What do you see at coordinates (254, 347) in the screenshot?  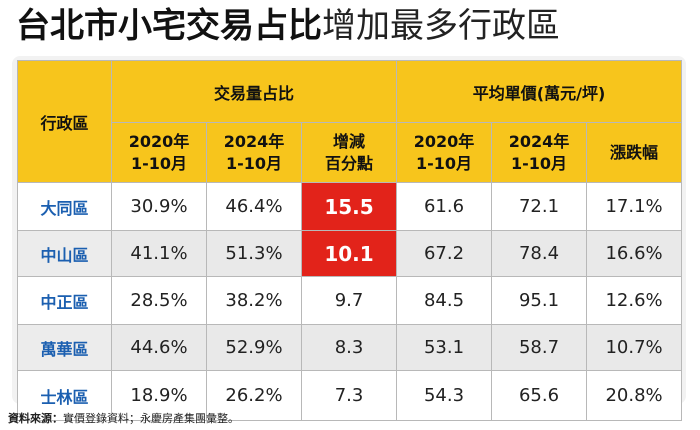 I see `cell-share-2024: 52.9%` at bounding box center [254, 347].